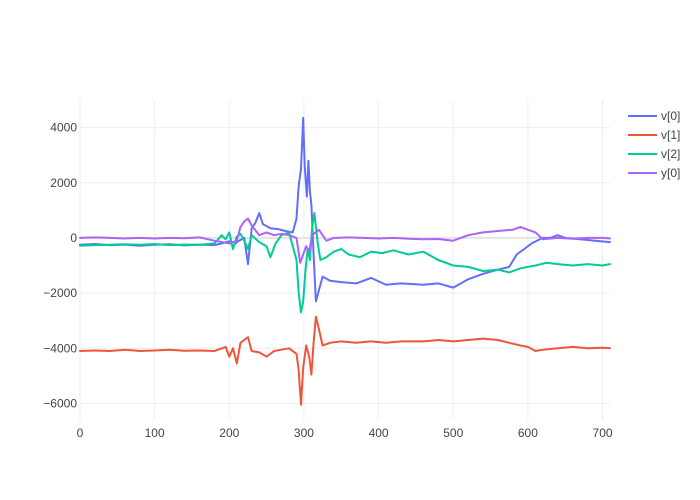 This screenshot has height=500, width=700. What do you see at coordinates (63, 183) in the screenshot?
I see `y-tick-label: 2000` at bounding box center [63, 183].